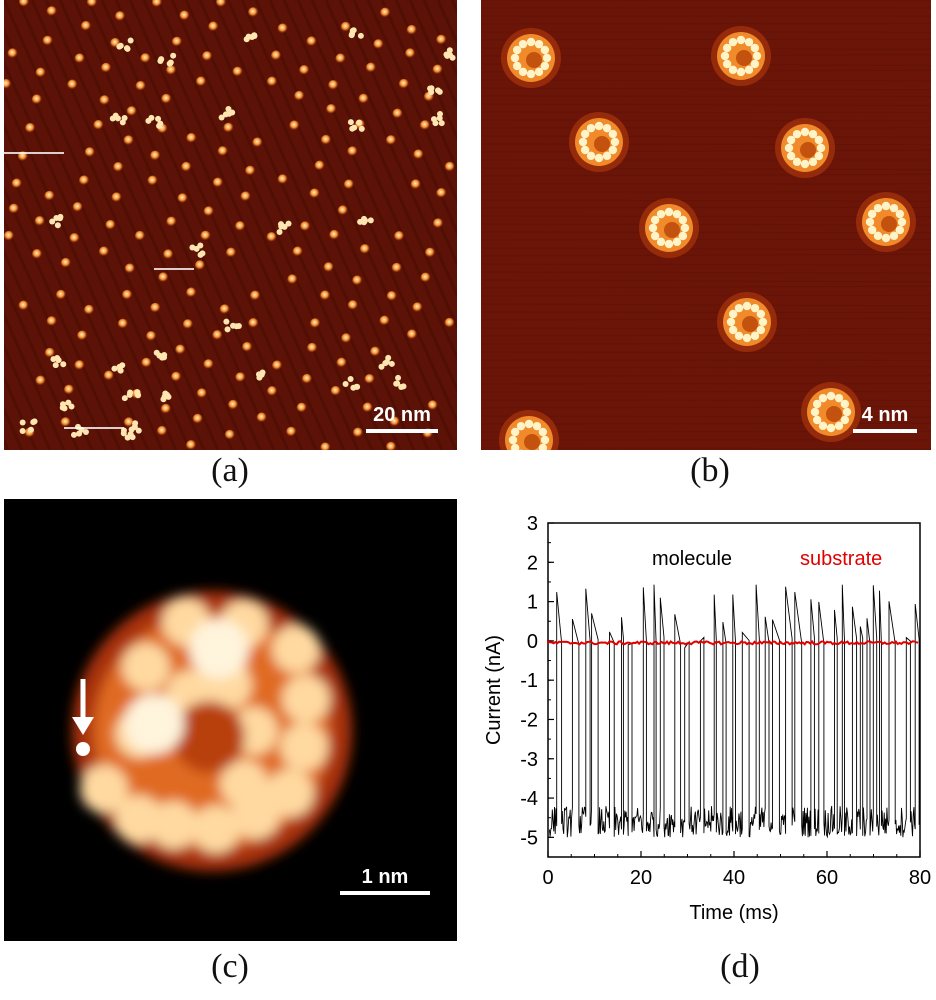  Describe the element at coordinates (710, 470) in the screenshot. I see `panel-label-b: (b)` at that location.